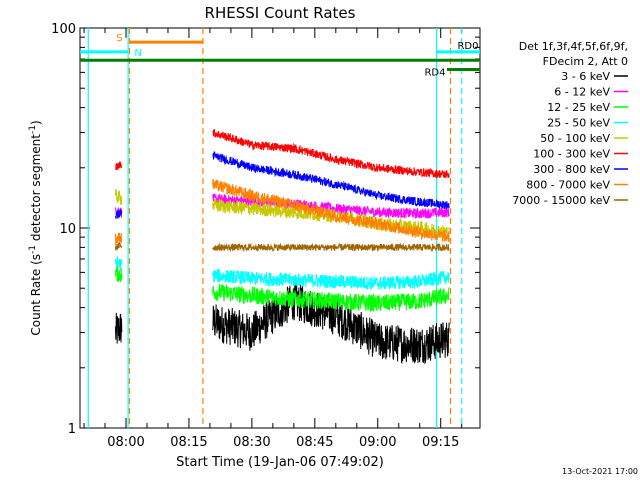 The image size is (640, 485). Describe the element at coordinates (578, 123) in the screenshot. I see `legend-entry-label: 25 - 50 keV` at that location.